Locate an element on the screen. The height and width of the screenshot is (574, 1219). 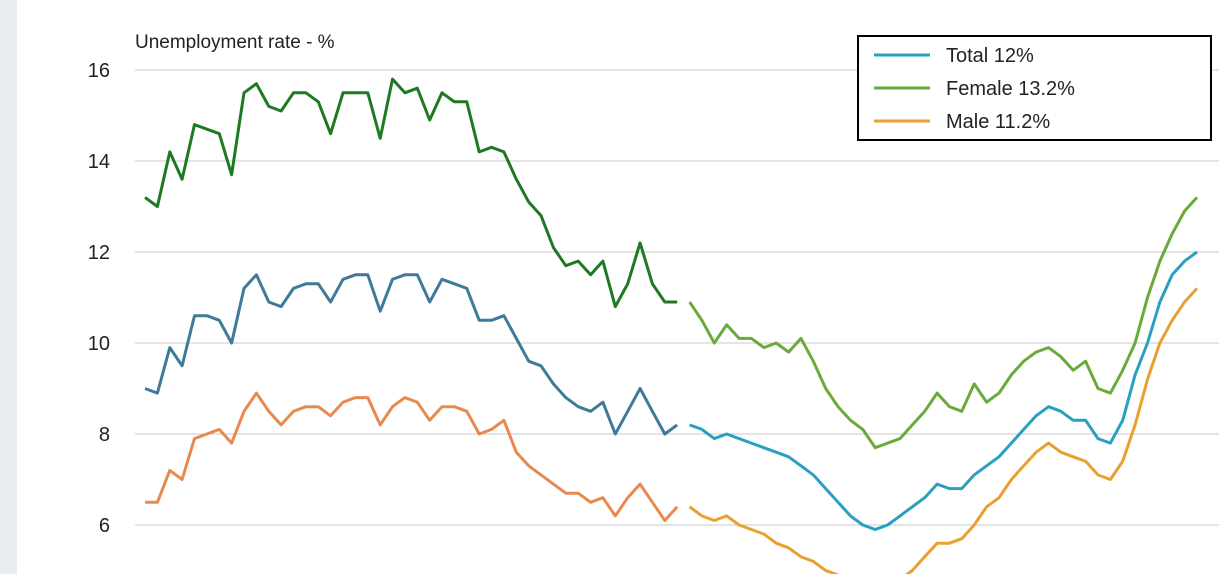
y-axis-label: Unemployment rate - % is located at coordinates (235, 42).